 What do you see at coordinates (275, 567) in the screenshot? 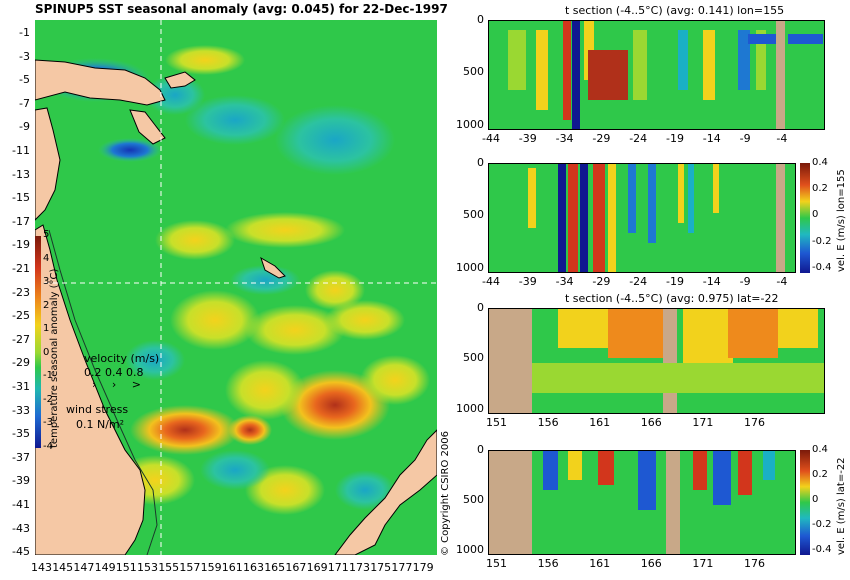
I see `map-xtick: 165` at bounding box center [275, 567].